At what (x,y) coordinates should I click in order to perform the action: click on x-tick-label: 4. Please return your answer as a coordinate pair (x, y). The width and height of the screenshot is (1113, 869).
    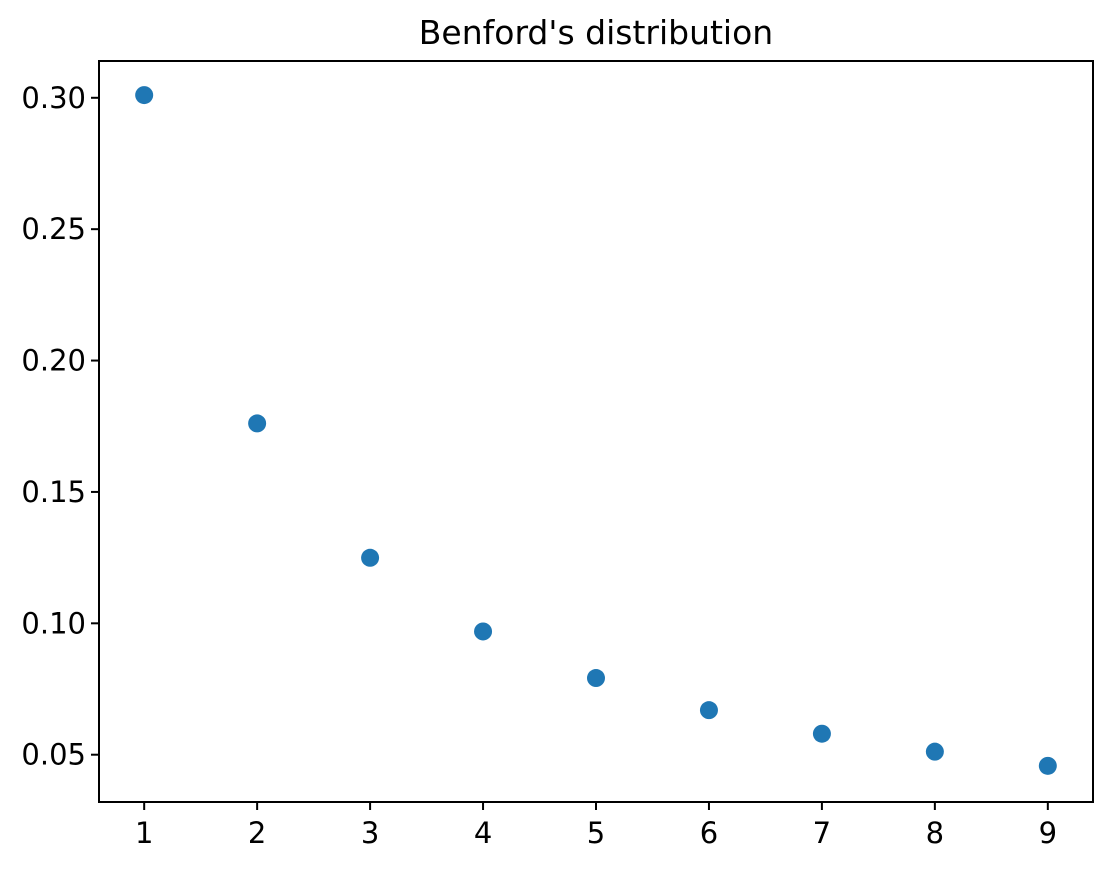
    Looking at the image, I should click on (483, 833).